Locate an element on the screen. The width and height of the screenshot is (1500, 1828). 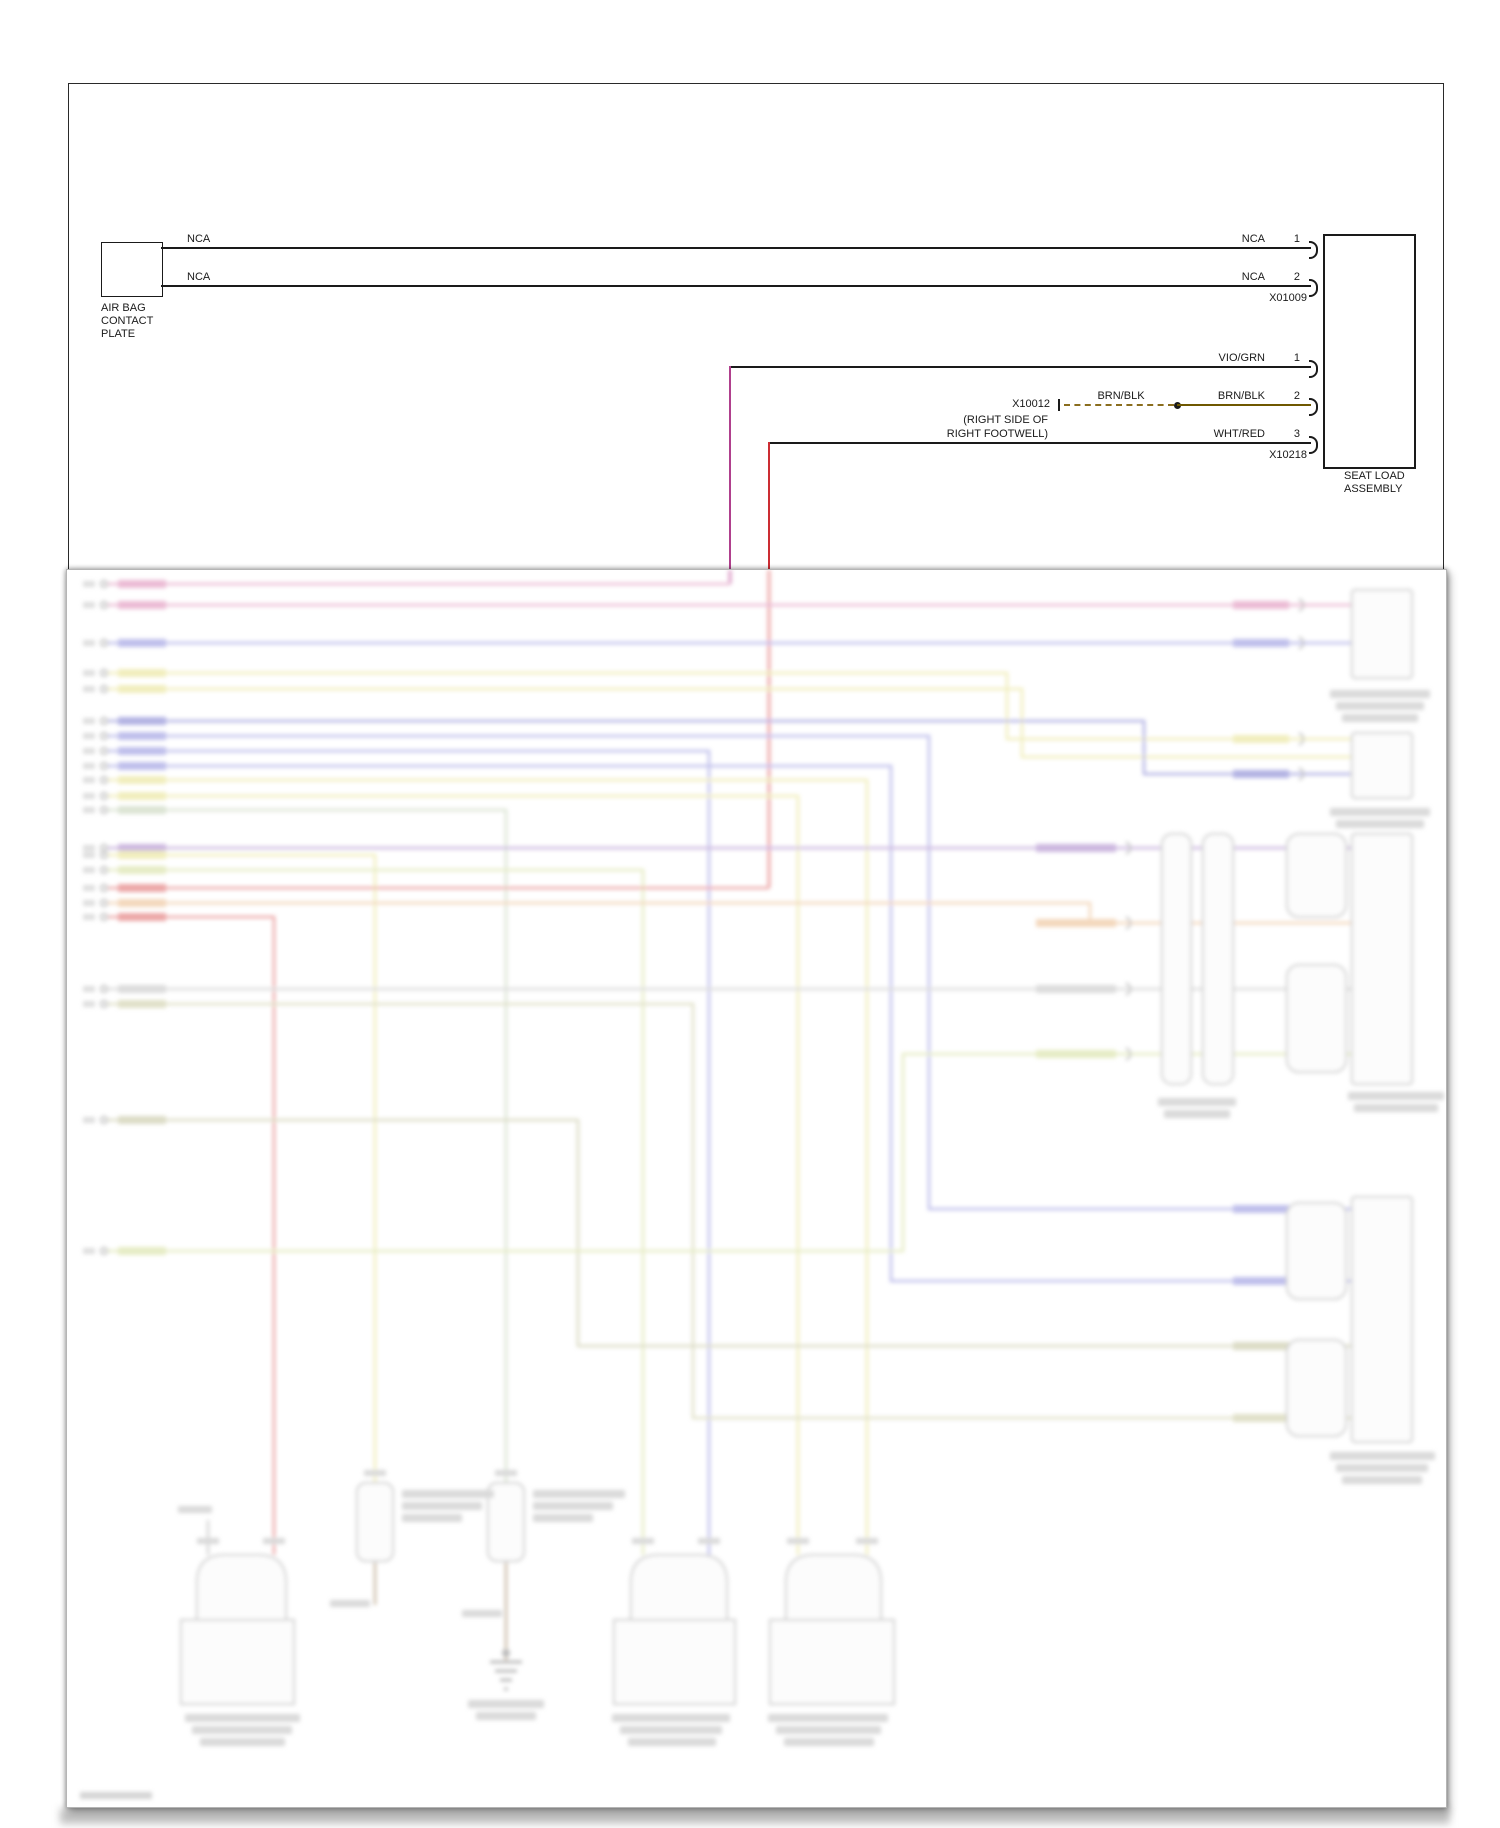
wire-vio-grn-pin: 1 is located at coordinates (1296, 358).